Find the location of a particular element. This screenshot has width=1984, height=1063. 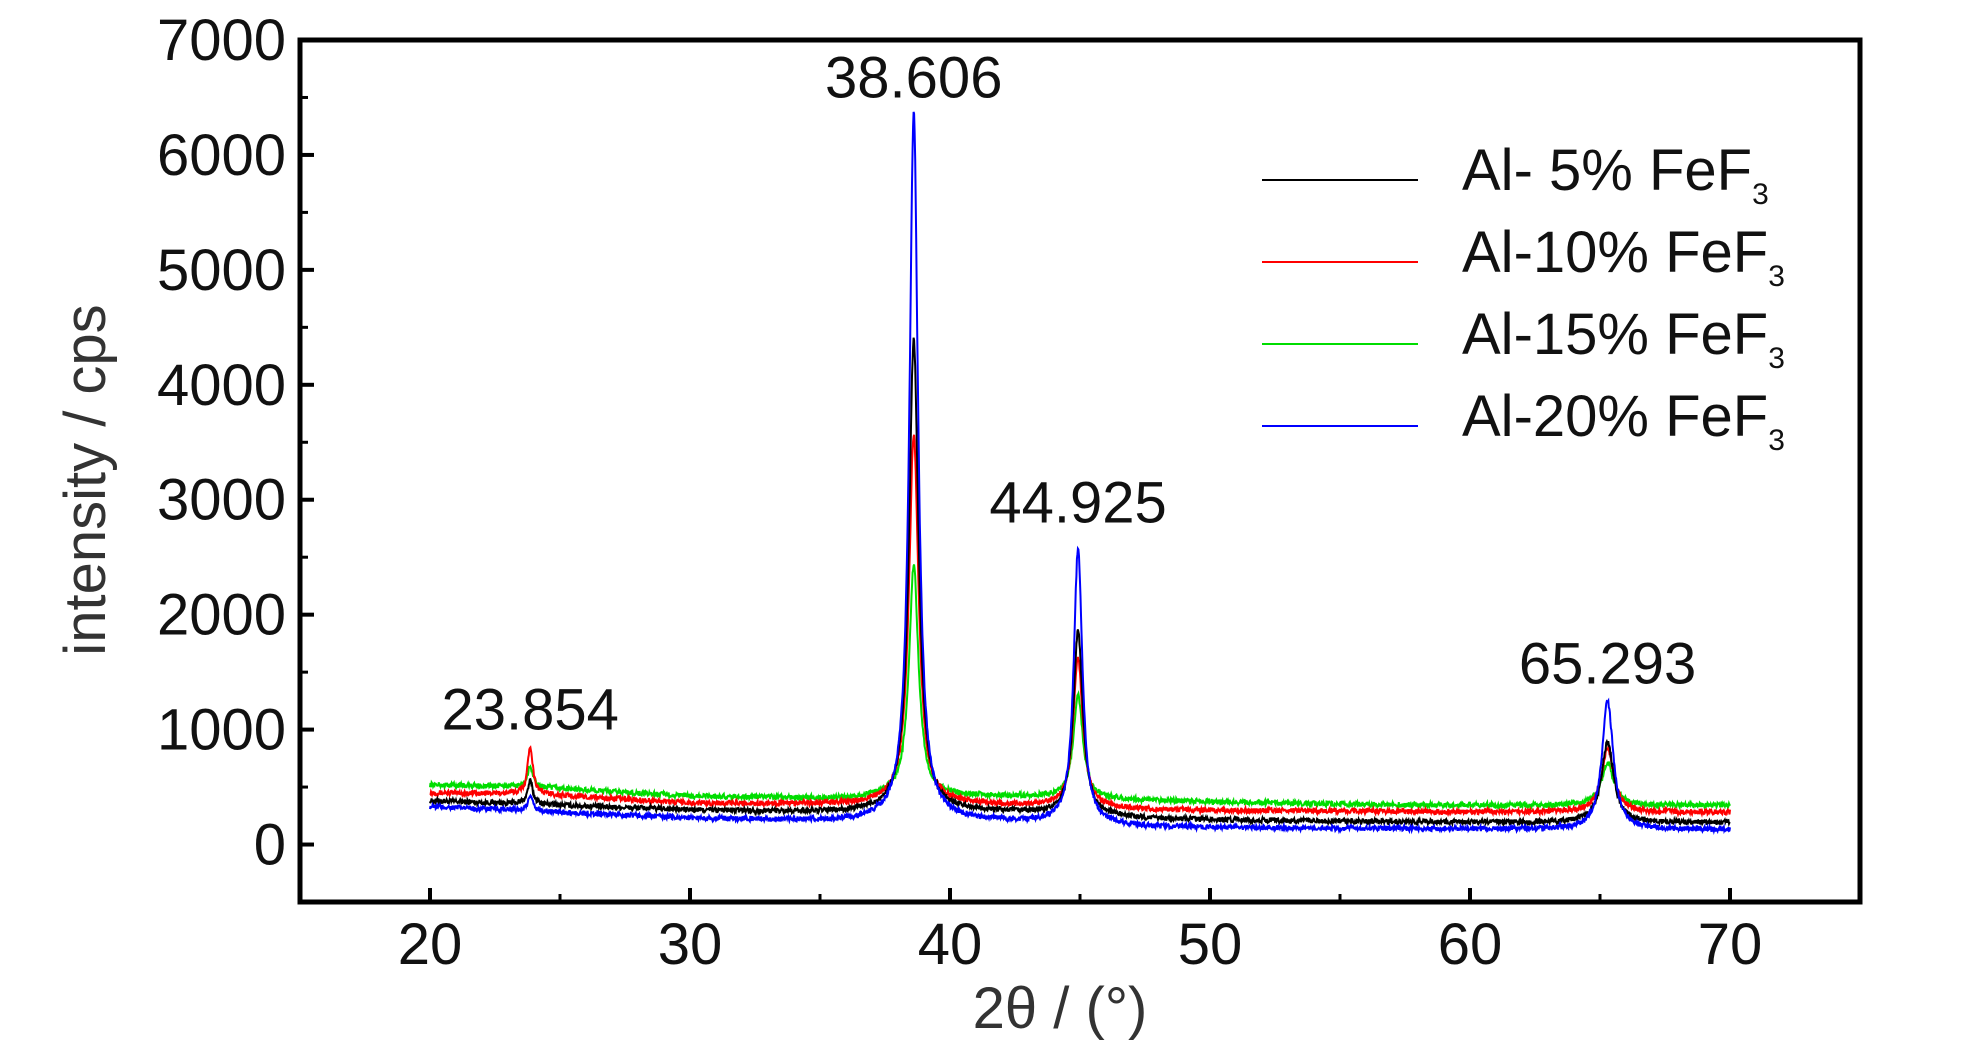

y-tick-label: 4000 is located at coordinates (221, 385).